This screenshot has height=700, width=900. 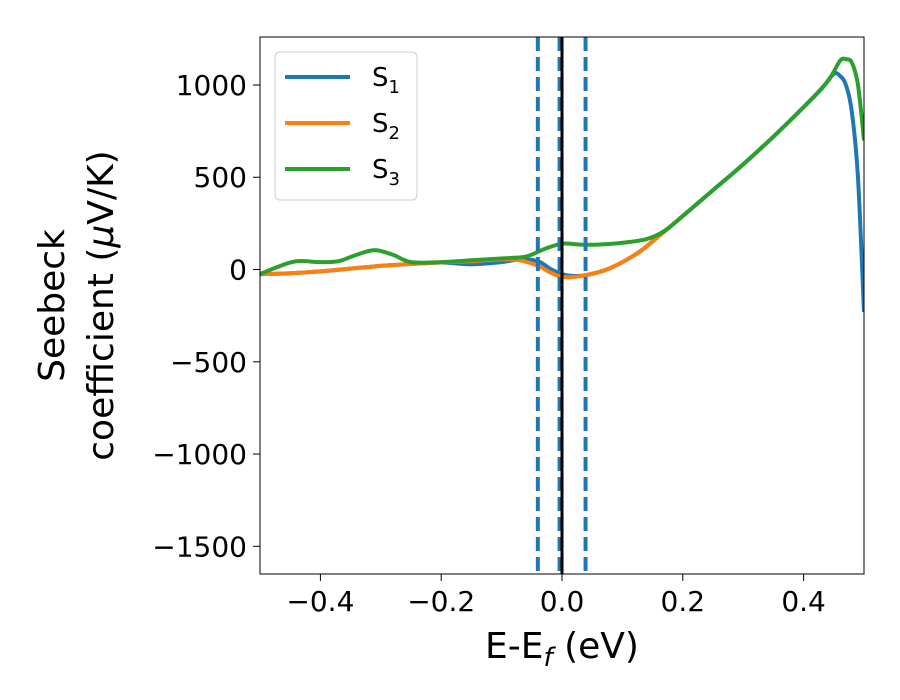 What do you see at coordinates (199, 454) in the screenshot?
I see `y-tick-label: −1000` at bounding box center [199, 454].